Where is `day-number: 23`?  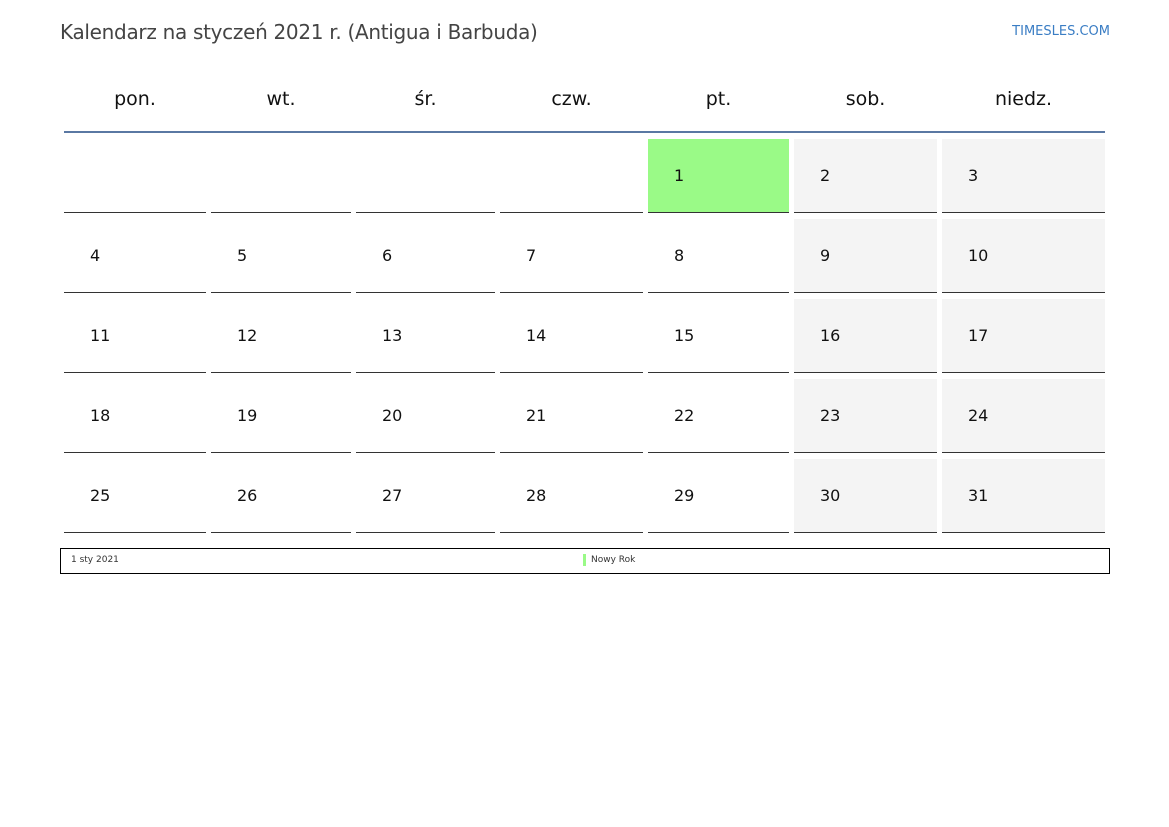
day-number: 23 is located at coordinates (830, 415).